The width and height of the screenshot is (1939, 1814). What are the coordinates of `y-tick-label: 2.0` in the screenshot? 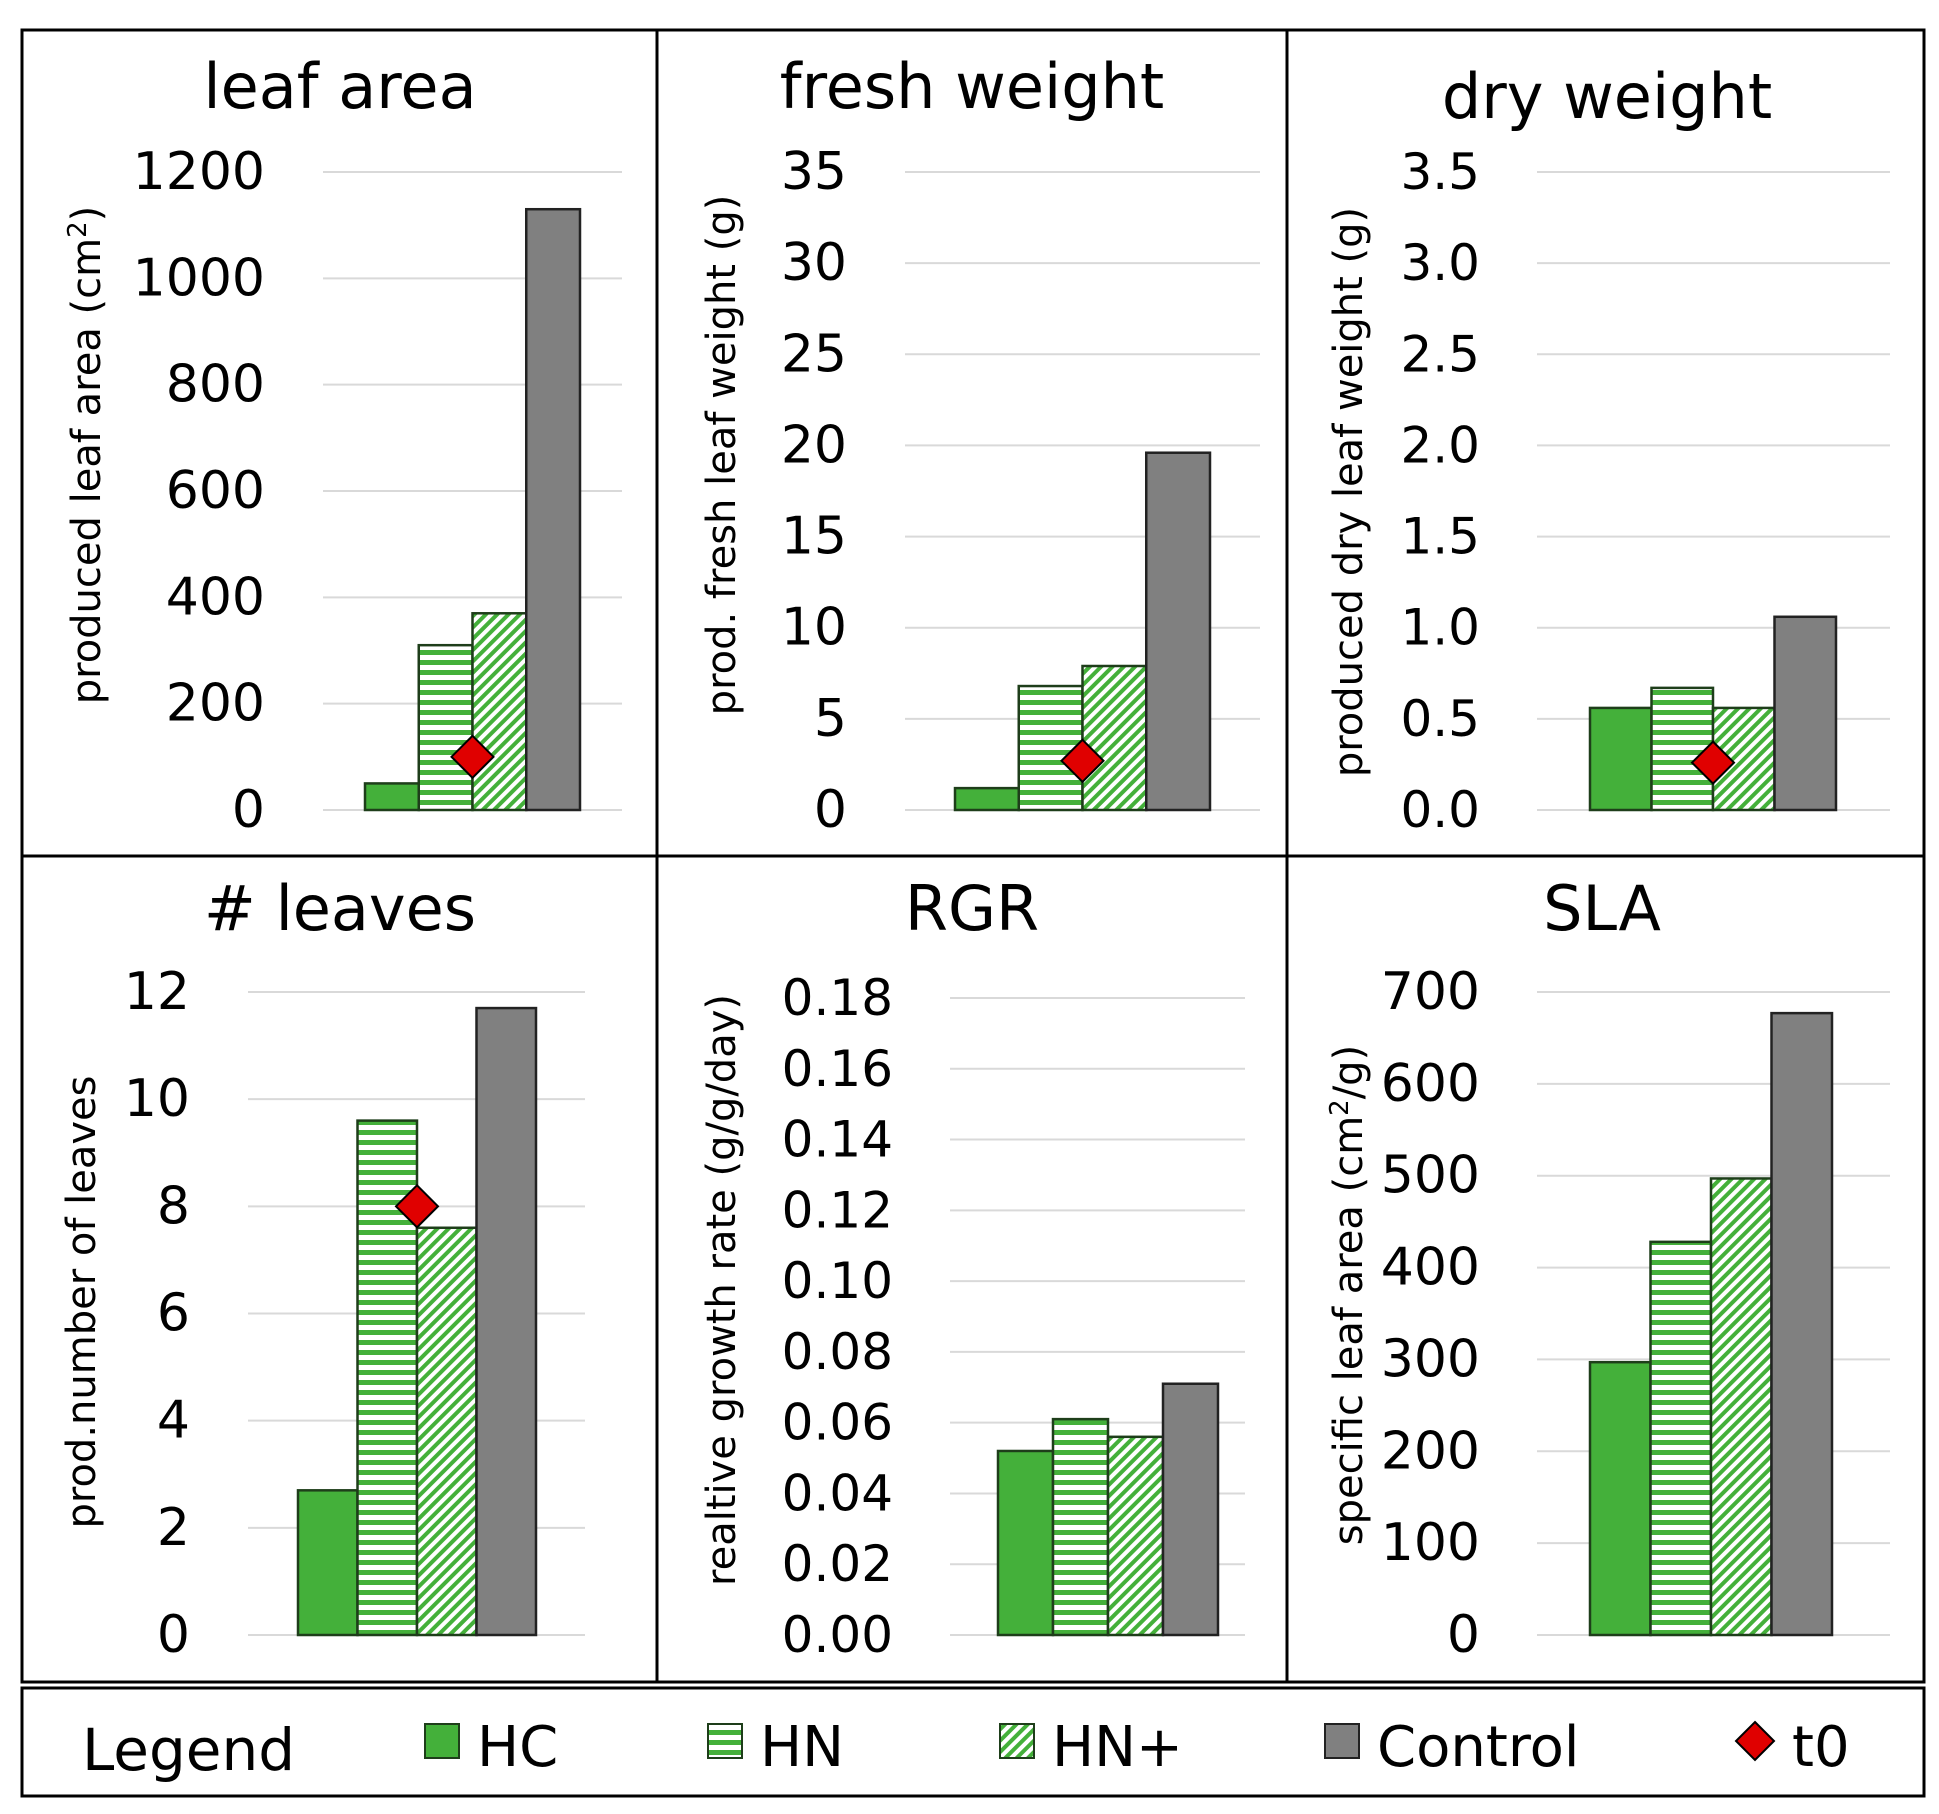 It's located at (1440, 445).